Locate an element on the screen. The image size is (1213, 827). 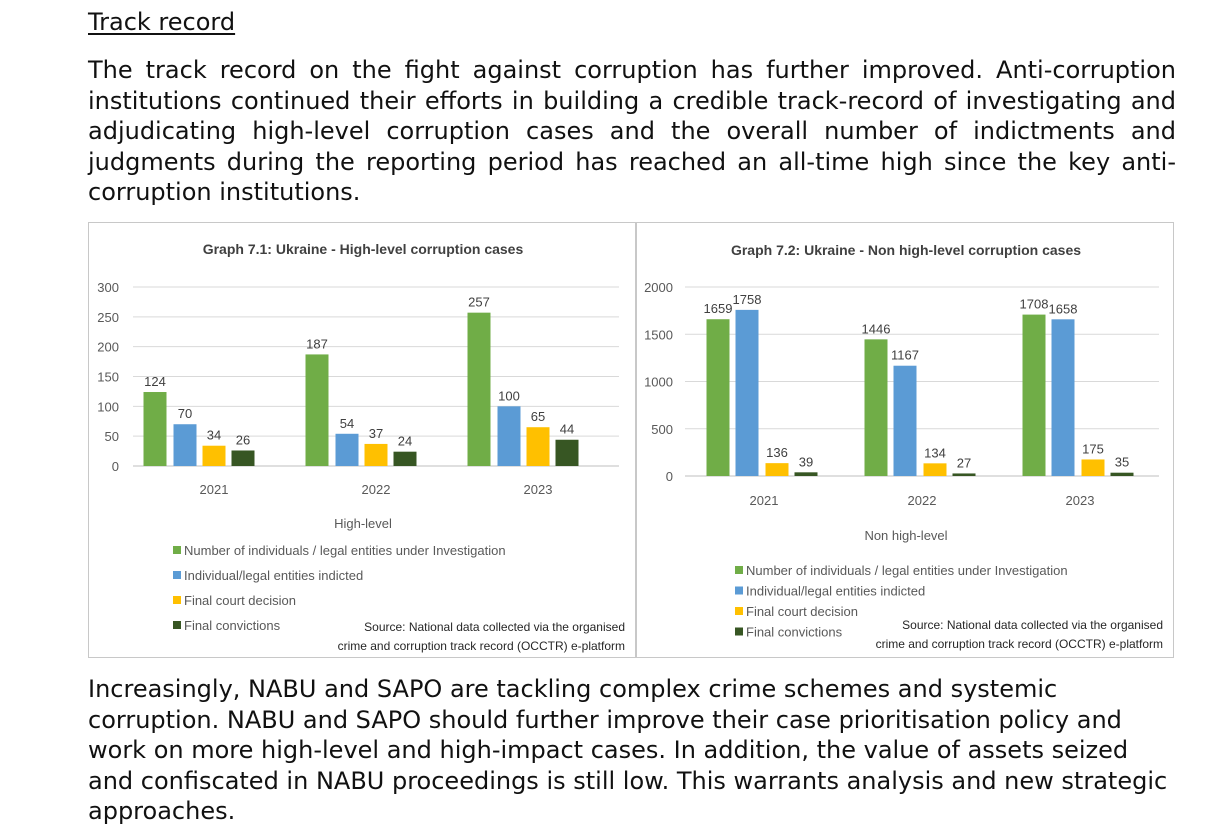
data-label: 24 is located at coordinates (405, 441).